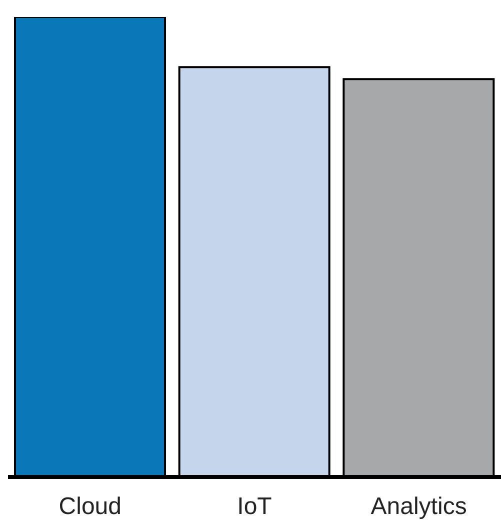 The width and height of the screenshot is (501, 524). I want to click on x-tick-label: Cloud, so click(90, 506).